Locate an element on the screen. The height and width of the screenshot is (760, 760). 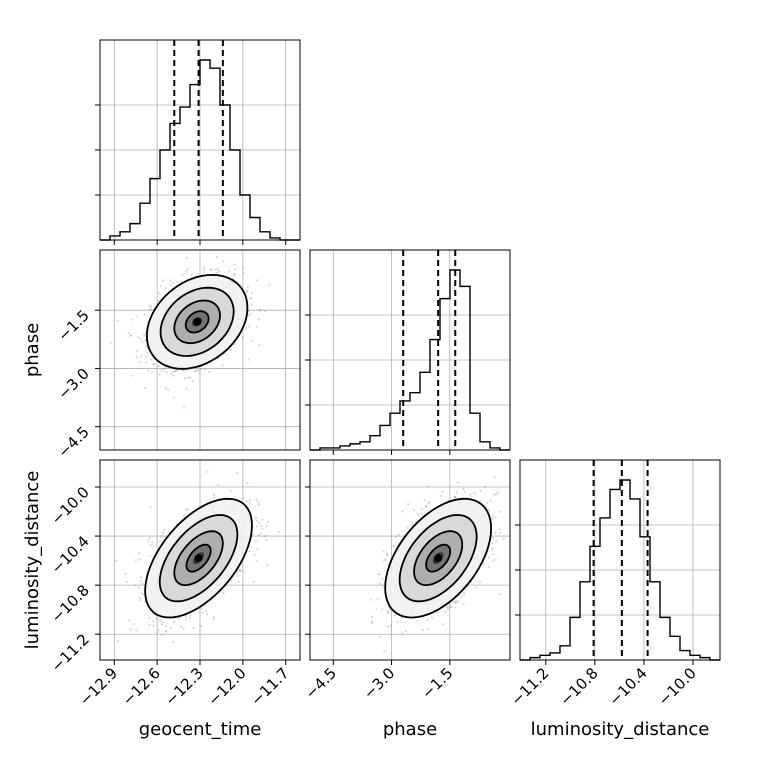
x-axis-label-luminosity_distance: luminosity_distance is located at coordinates (620, 729).